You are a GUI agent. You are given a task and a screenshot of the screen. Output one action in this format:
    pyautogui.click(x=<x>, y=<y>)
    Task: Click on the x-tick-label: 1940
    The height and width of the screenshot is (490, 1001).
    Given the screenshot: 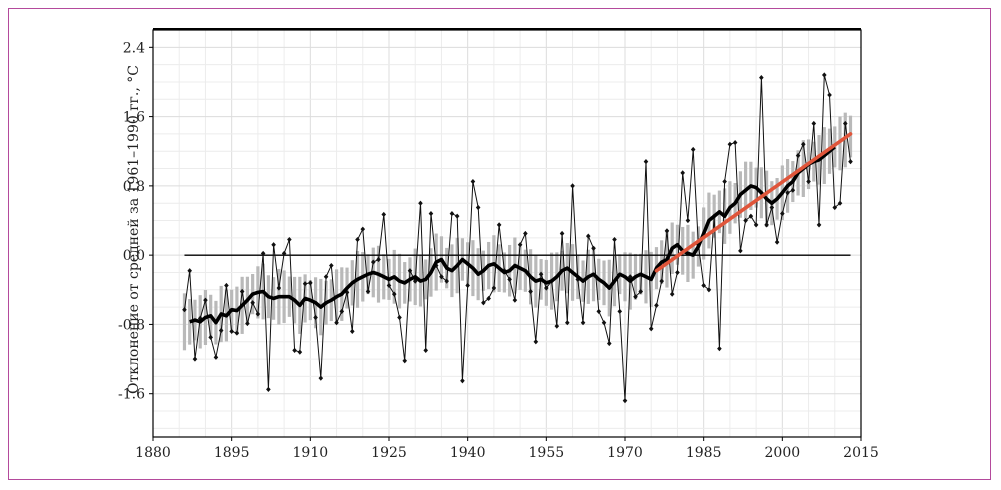 What is the action you would take?
    pyautogui.click(x=468, y=453)
    